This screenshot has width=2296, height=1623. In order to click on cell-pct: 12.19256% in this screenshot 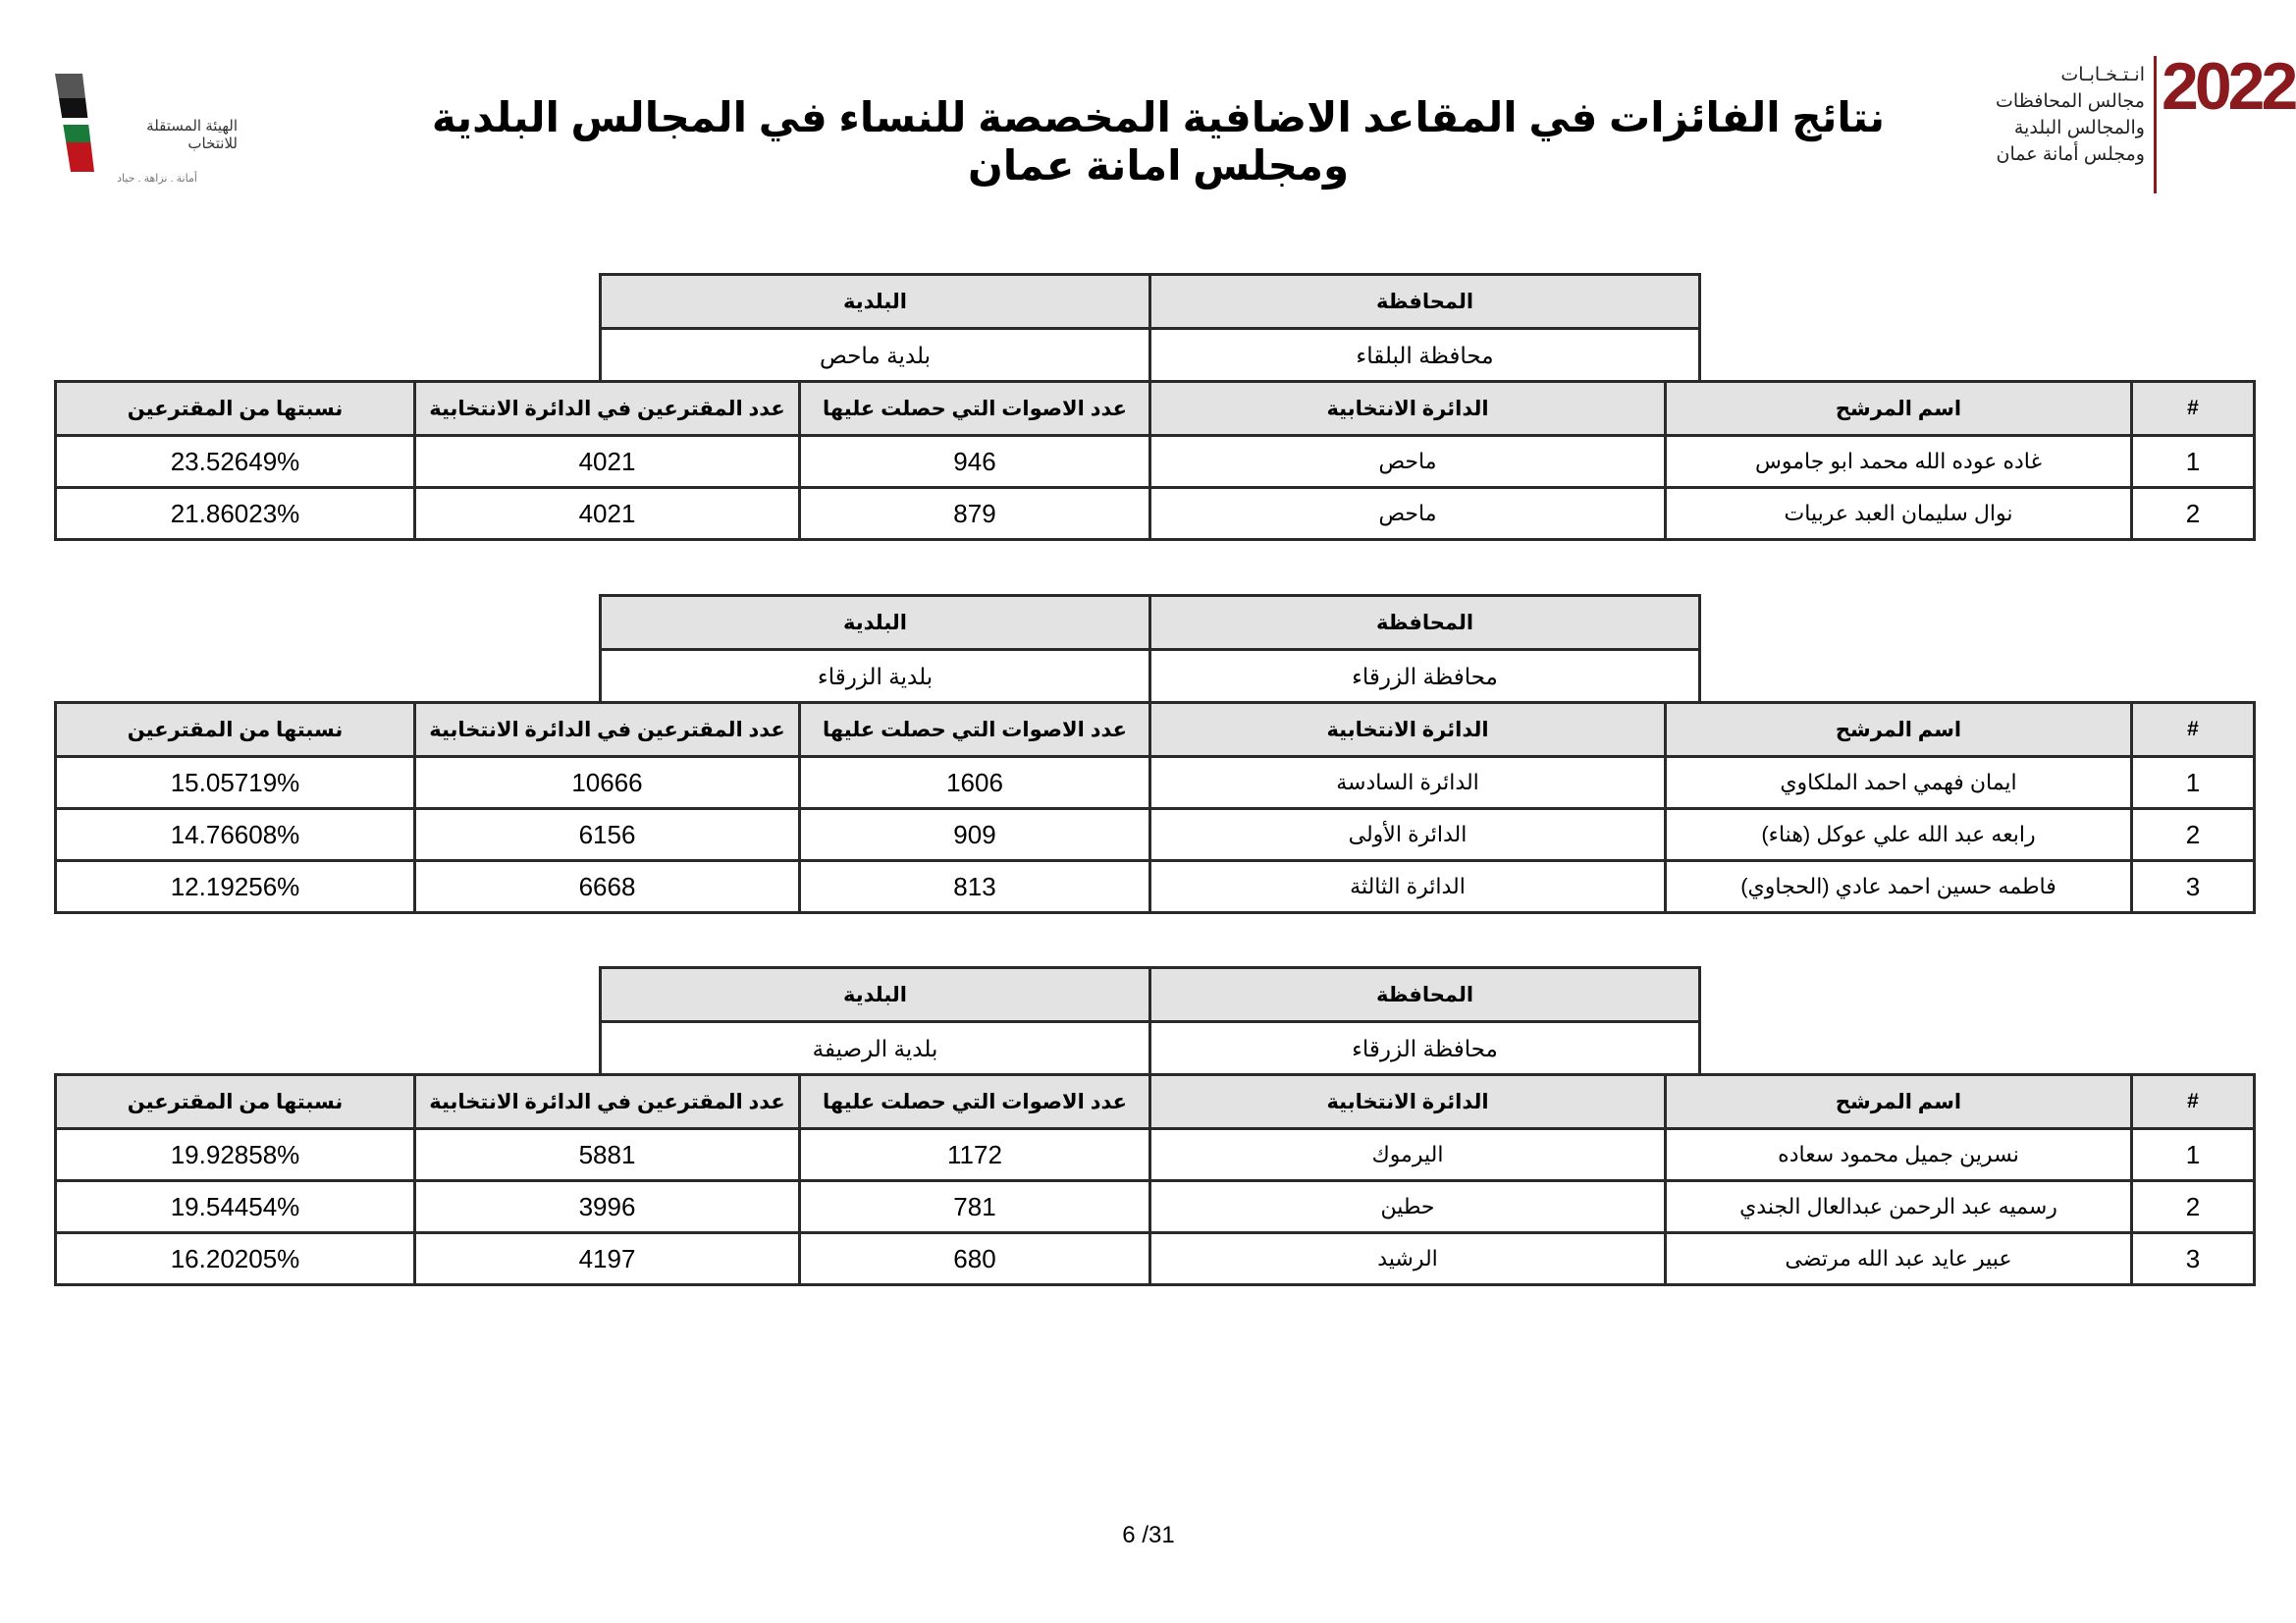, I will do `click(235, 886)`.